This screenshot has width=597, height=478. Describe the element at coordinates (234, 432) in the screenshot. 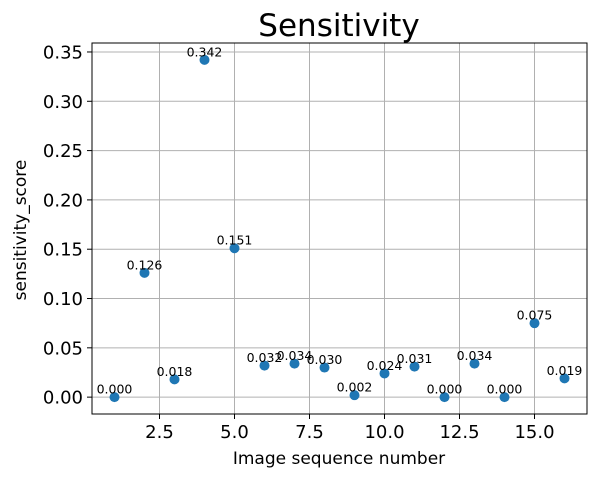

I see `x-tick-label: 5.0` at that location.